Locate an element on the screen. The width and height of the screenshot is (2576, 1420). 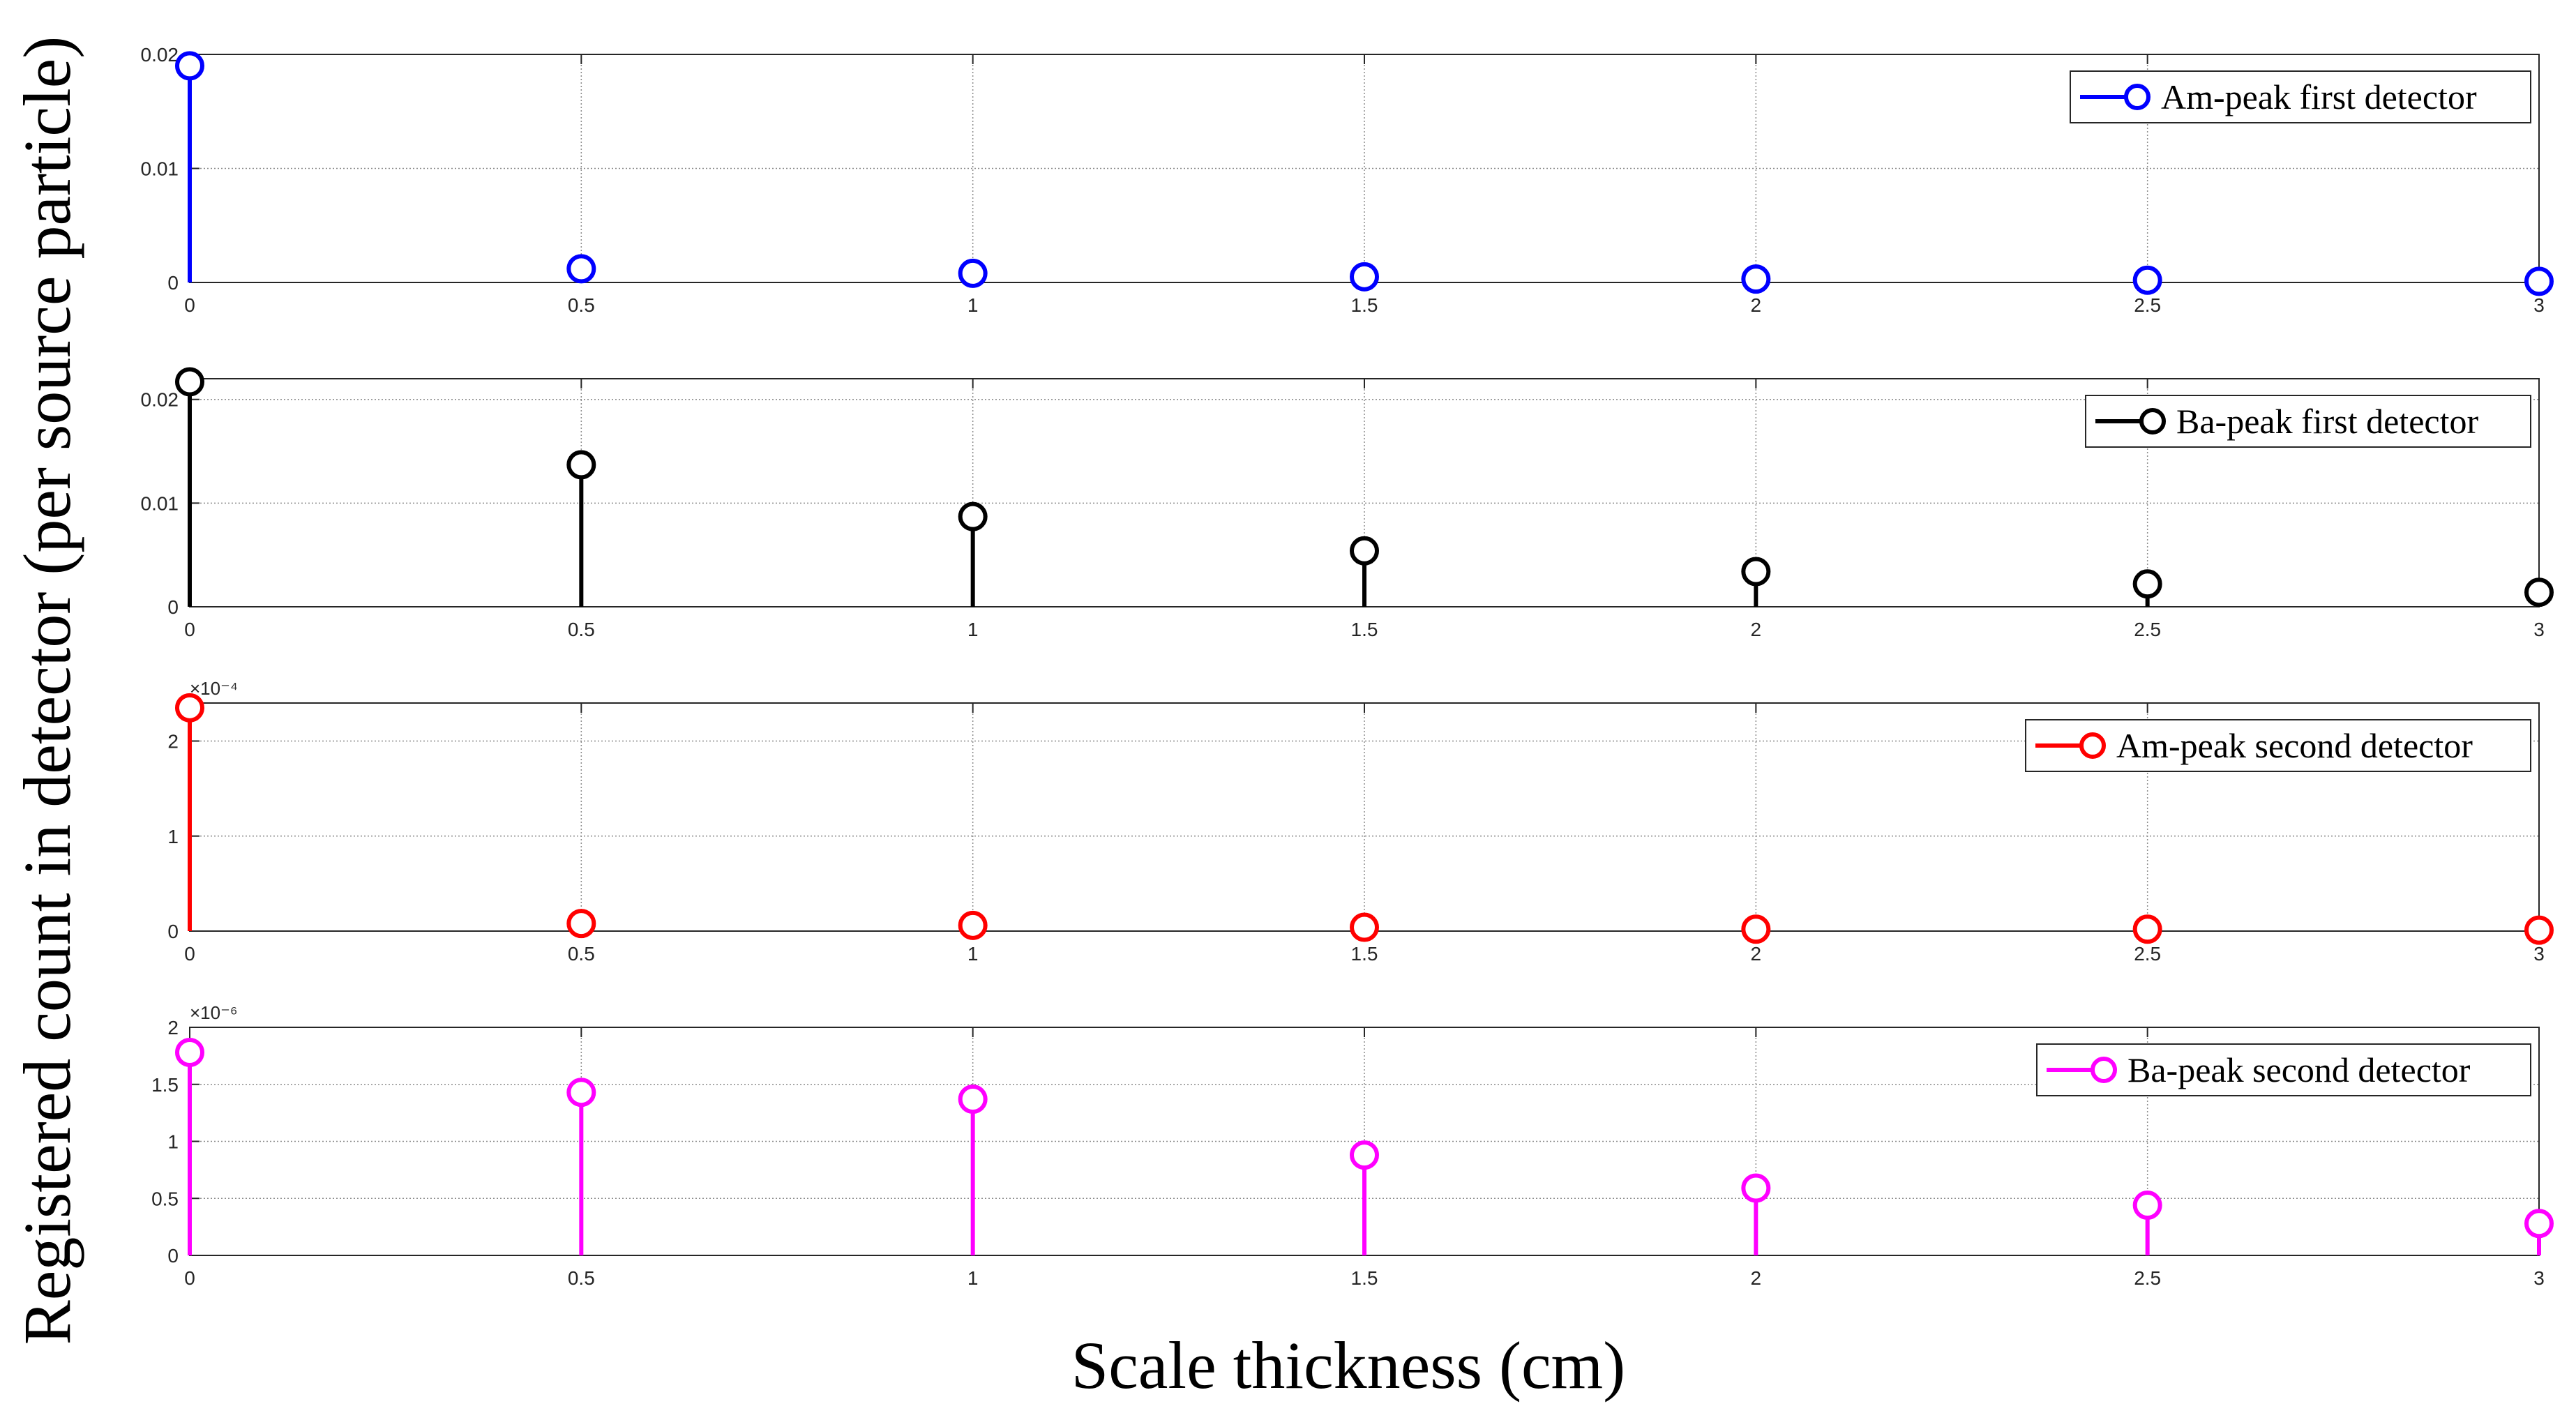
y-tick-label: 1.5 is located at coordinates (165, 1085).